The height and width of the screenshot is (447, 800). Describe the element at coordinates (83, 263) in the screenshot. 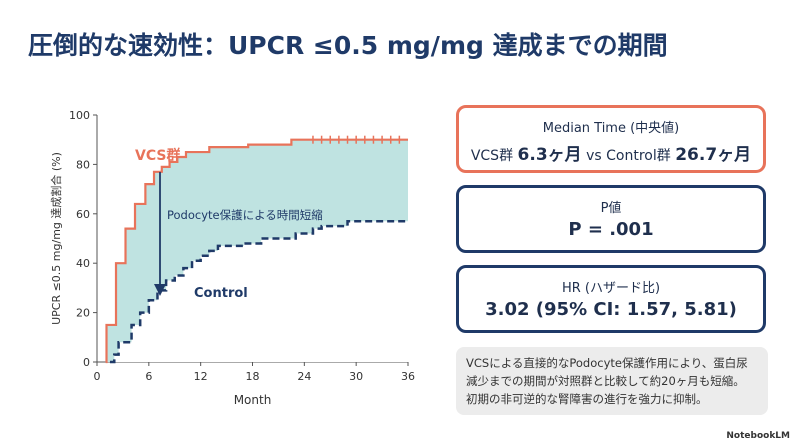

I see `y-tick-label: 40` at that location.